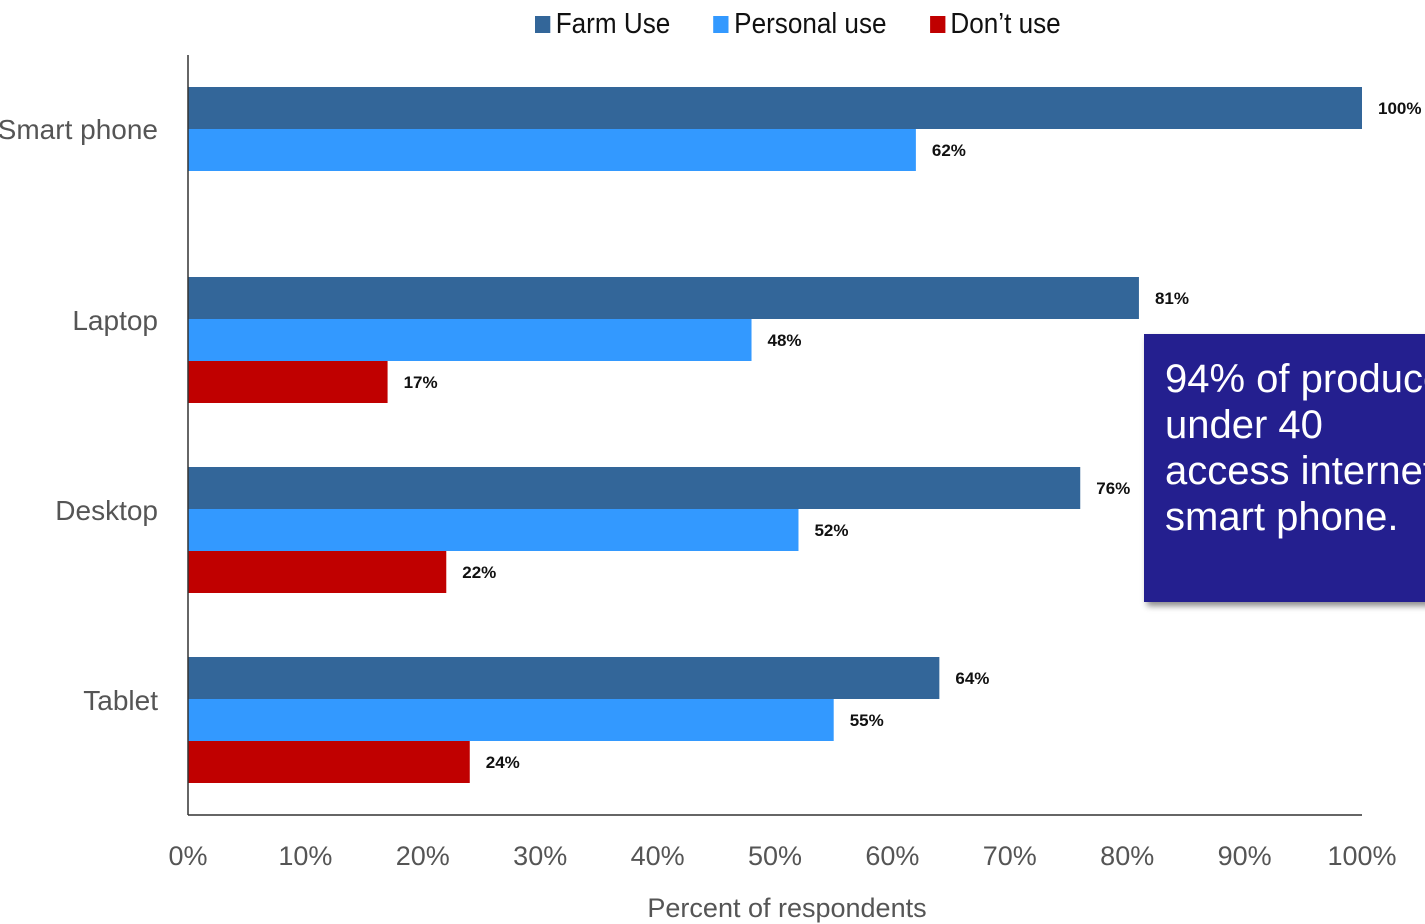 This screenshot has height=924, width=1425. Describe the element at coordinates (543, 24) in the screenshot. I see `legend-swatch-farm-use` at that location.